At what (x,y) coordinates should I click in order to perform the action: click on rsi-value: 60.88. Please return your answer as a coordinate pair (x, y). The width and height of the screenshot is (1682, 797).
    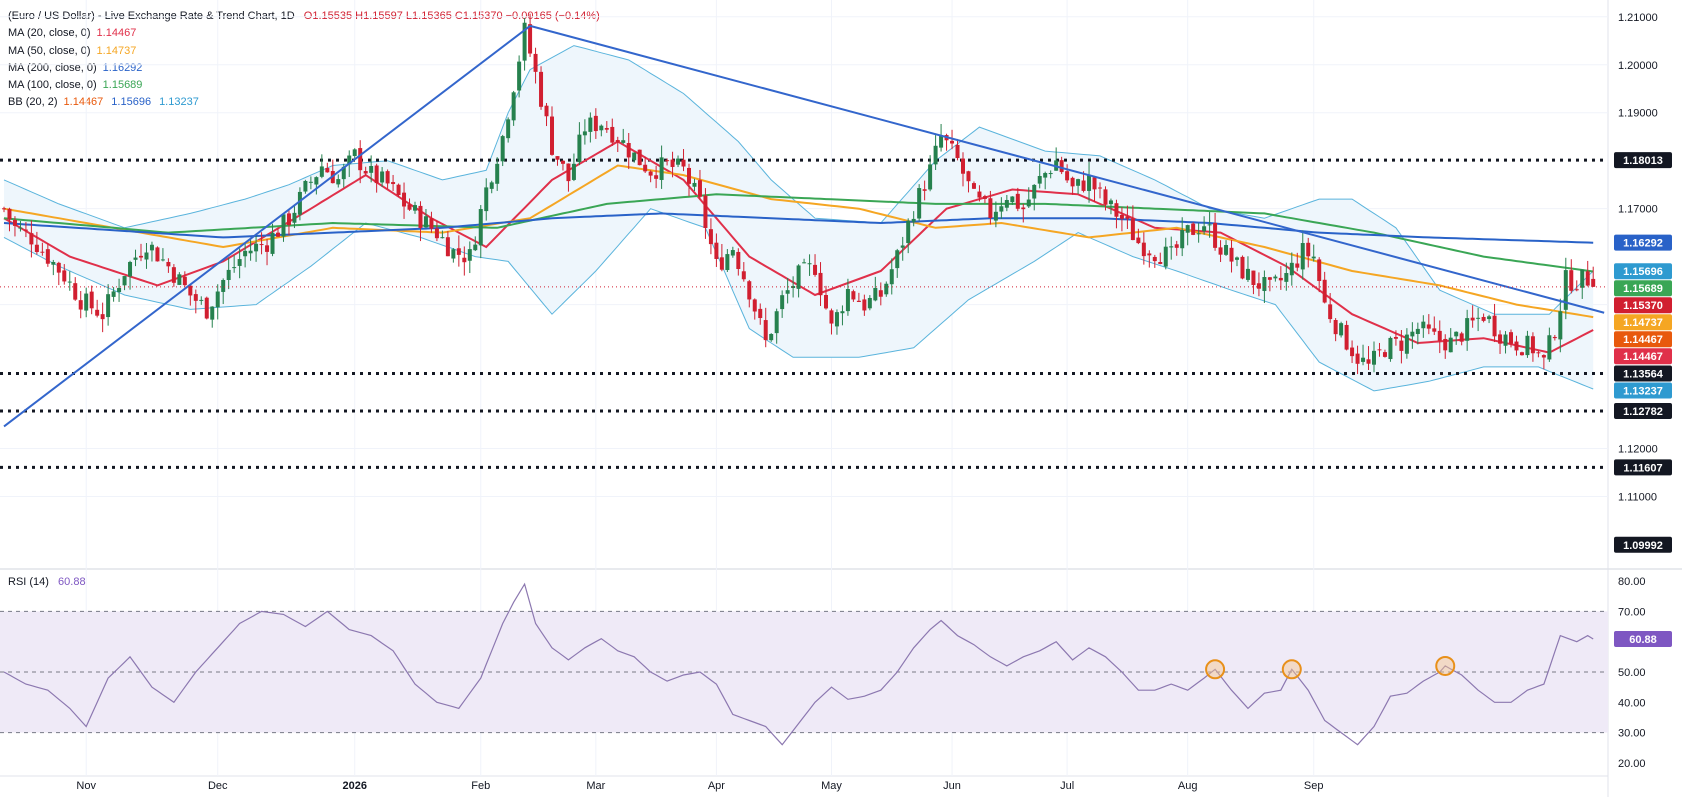
    Looking at the image, I should click on (72, 582).